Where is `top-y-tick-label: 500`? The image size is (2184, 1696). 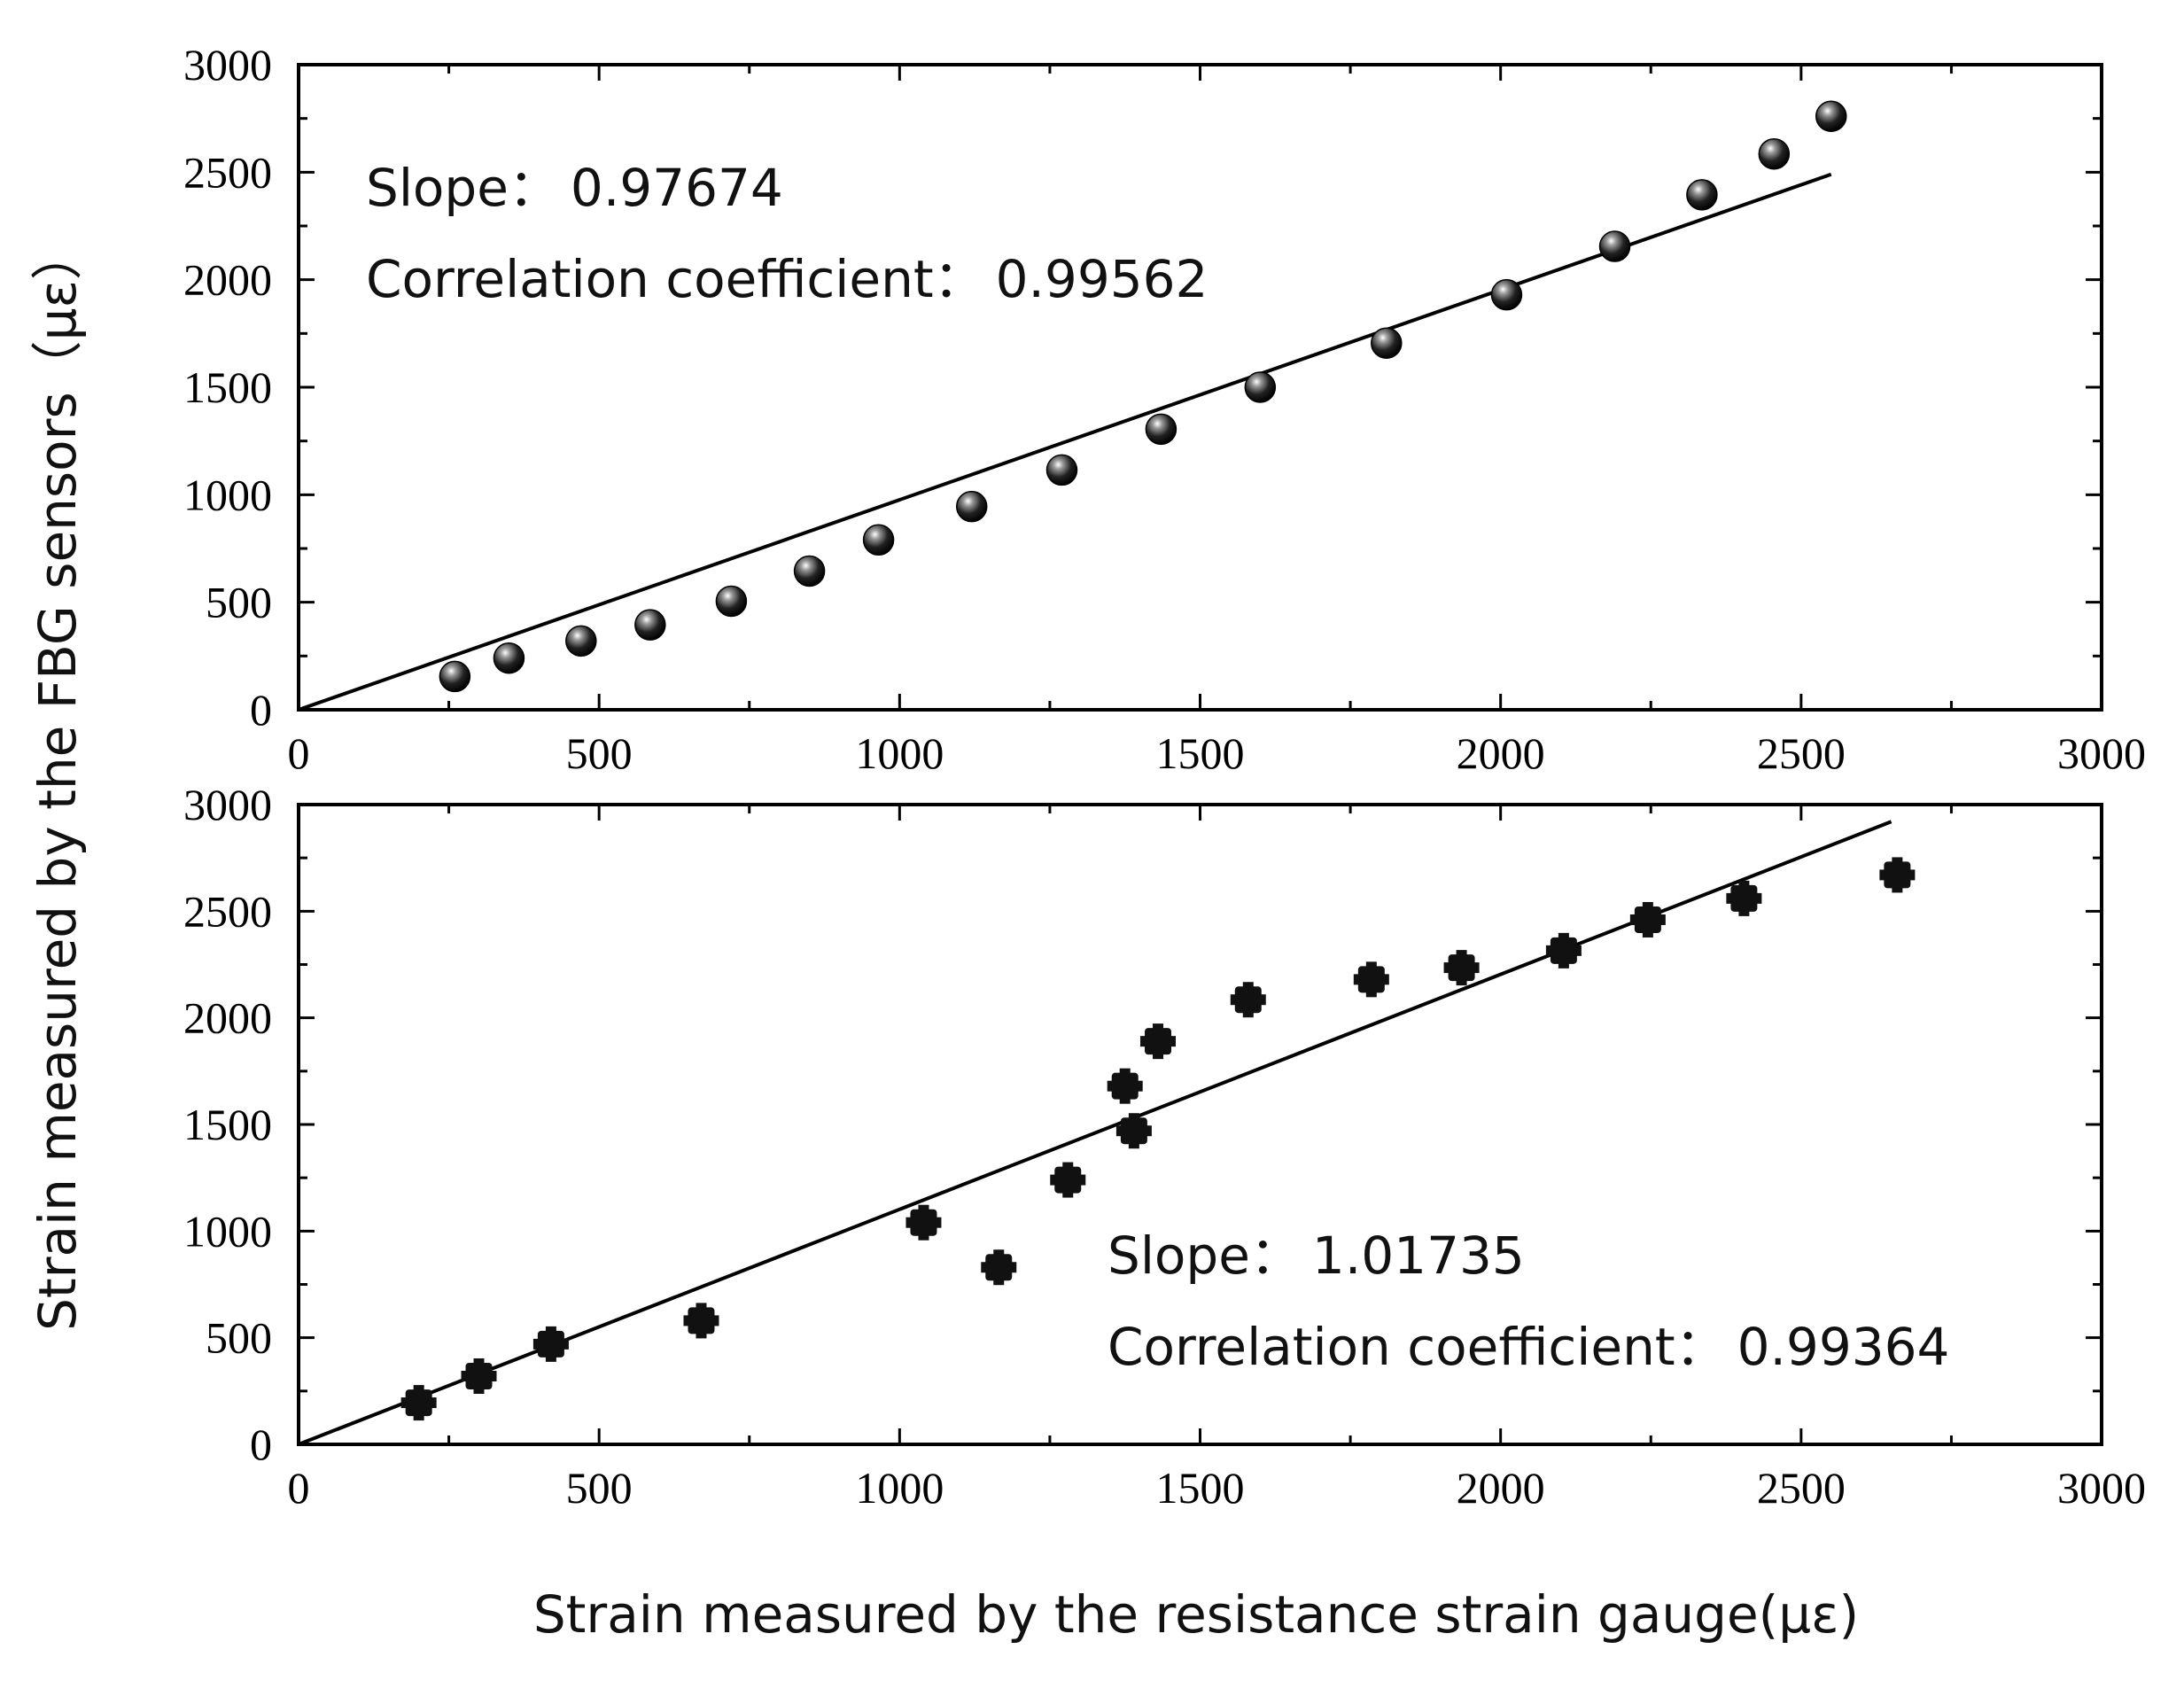
top-y-tick-label: 500 is located at coordinates (239, 602).